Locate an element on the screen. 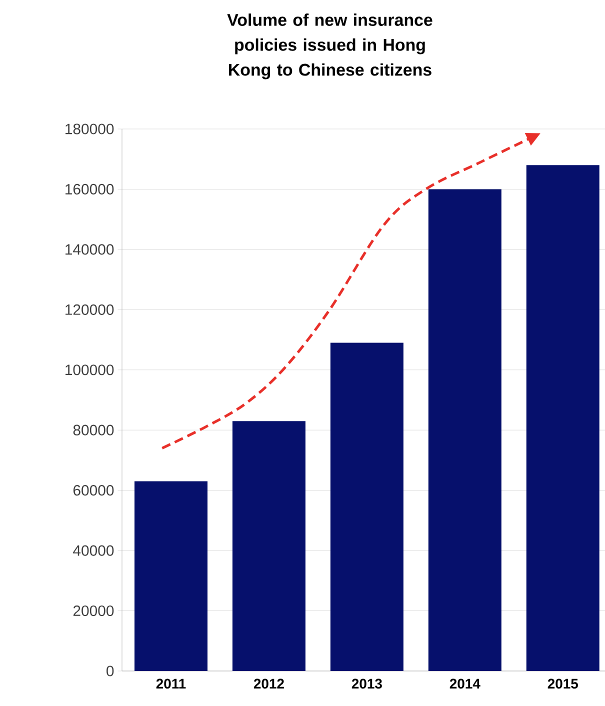 Image resolution: width=605 pixels, height=706 pixels. x-tick-label: 2013 is located at coordinates (367, 683).